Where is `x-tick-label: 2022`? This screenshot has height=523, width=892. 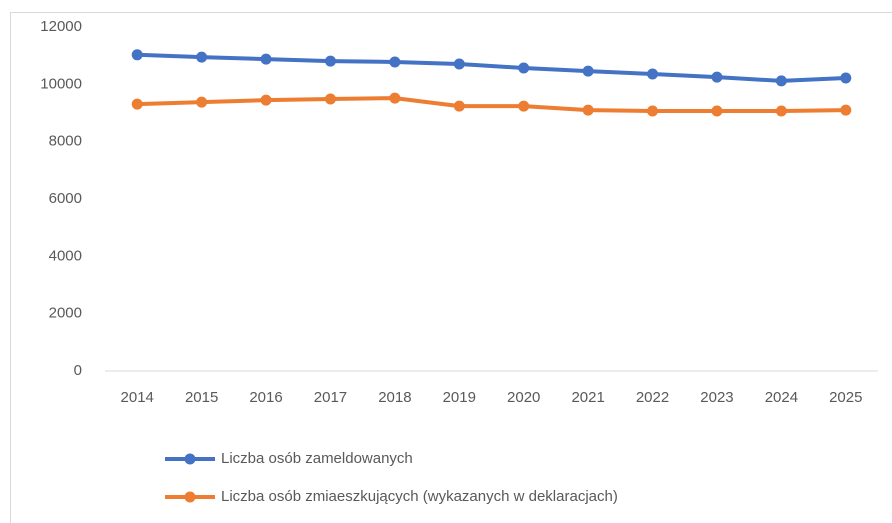
x-tick-label: 2022 is located at coordinates (652, 397).